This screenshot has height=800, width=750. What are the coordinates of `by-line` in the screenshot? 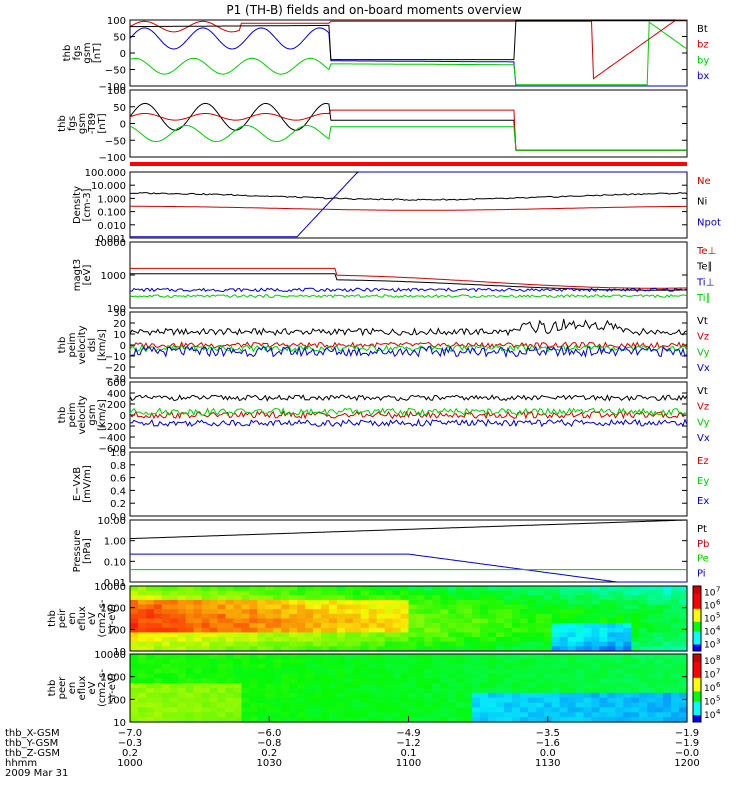 It's located at (408, 53).